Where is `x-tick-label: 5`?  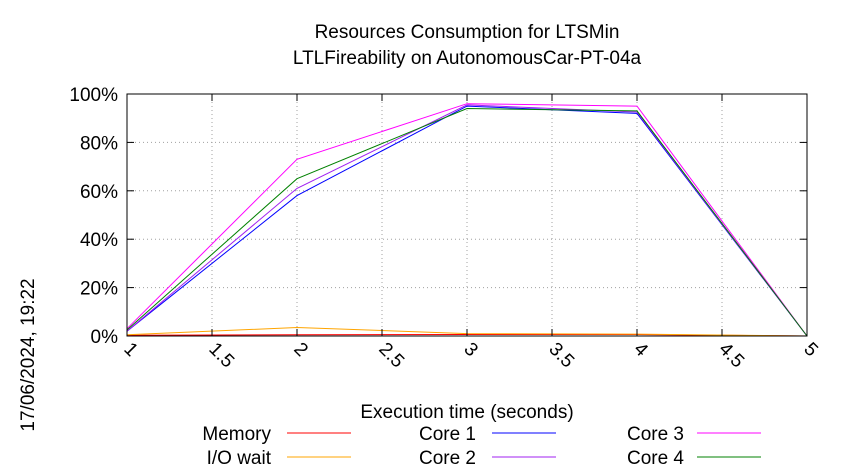
x-tick-label: 5 is located at coordinates (810, 350).